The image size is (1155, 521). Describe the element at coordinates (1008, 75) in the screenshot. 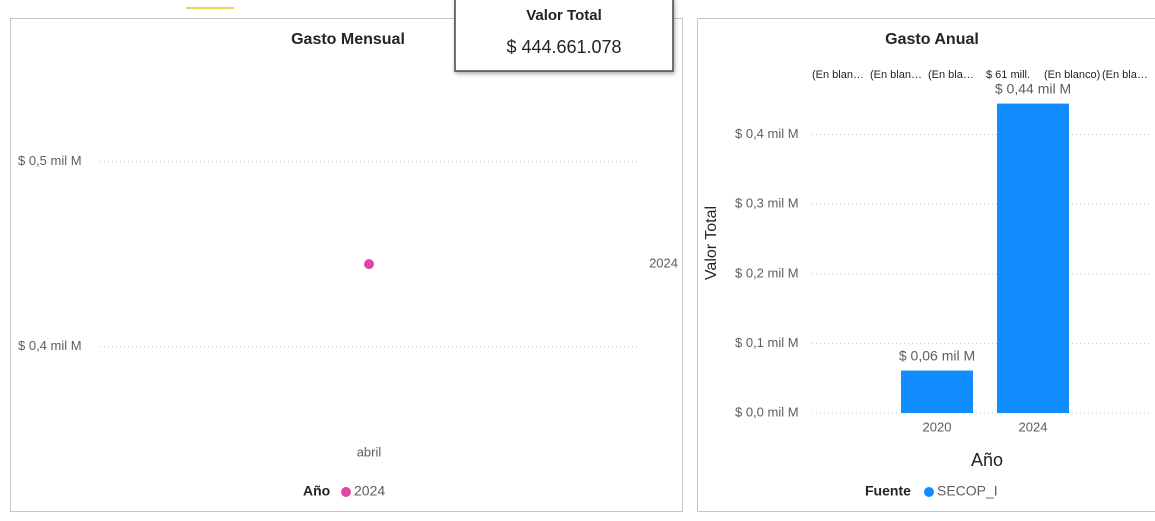

I see `top-label: $ 61 mill.` at that location.